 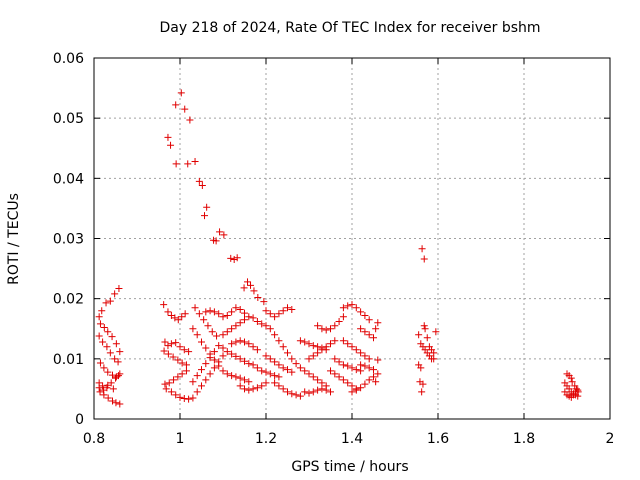 I want to click on y-tick-label: 0.02, so click(x=68, y=300).